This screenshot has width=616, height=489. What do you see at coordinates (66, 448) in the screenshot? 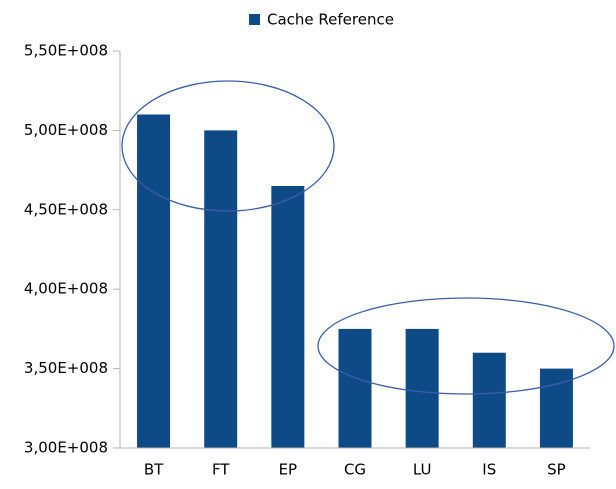
I see `y-tick-label: 3,00E+008` at bounding box center [66, 448].